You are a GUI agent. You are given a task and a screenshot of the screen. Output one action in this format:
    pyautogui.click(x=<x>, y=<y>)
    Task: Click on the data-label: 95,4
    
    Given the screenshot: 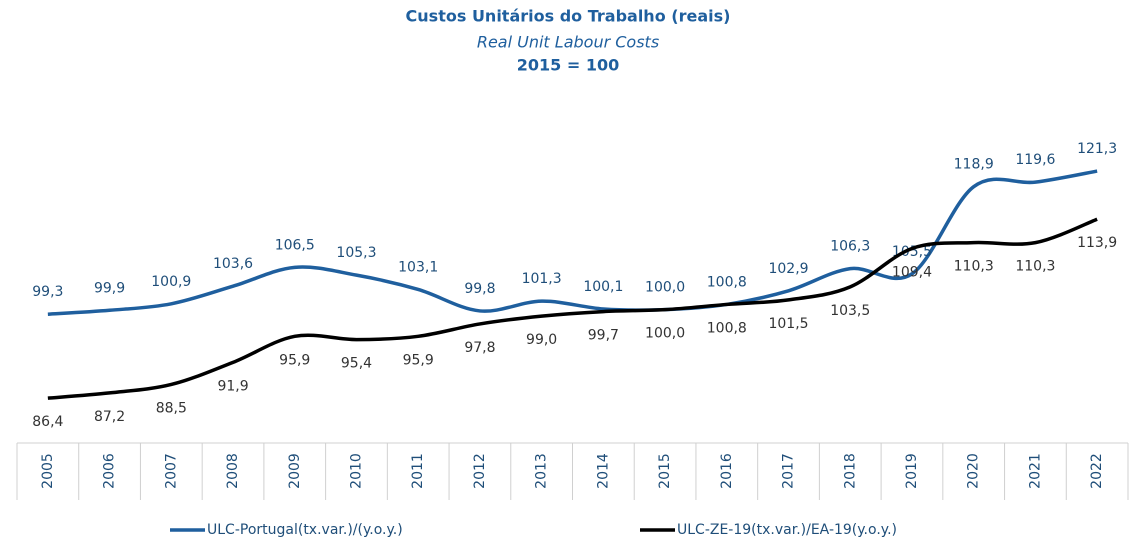 What is the action you would take?
    pyautogui.click(x=356, y=364)
    